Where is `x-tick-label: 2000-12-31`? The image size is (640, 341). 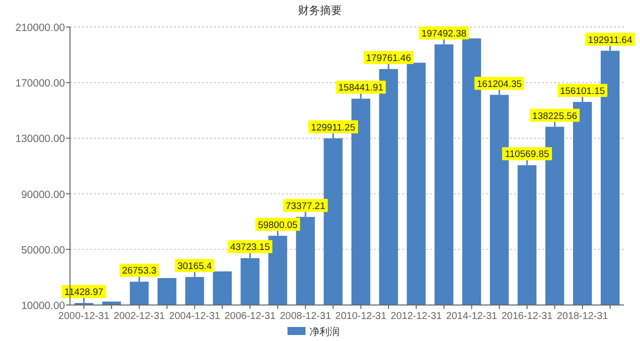 x-tick-label: 2000-12-31 is located at coordinates (84, 316).